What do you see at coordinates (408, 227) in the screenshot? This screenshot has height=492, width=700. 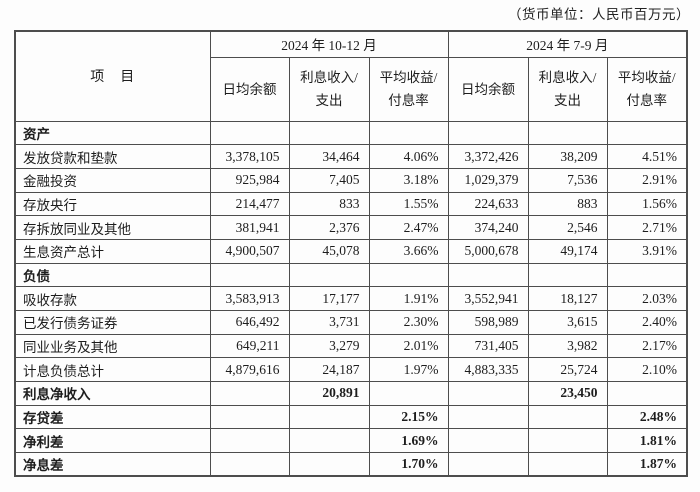 I see `cell: 2.47%` at bounding box center [408, 227].